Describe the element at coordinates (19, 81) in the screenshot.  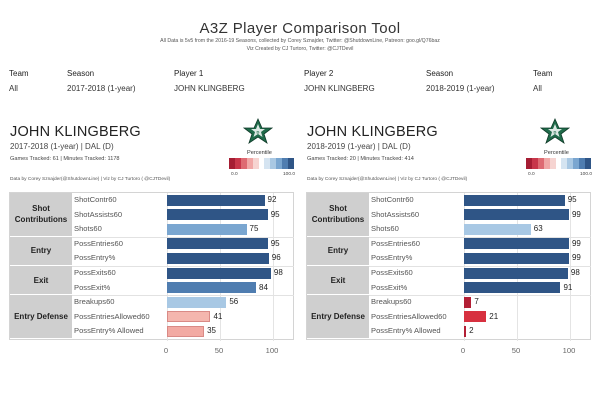
I see `filter-team-1: Team All` at that location.